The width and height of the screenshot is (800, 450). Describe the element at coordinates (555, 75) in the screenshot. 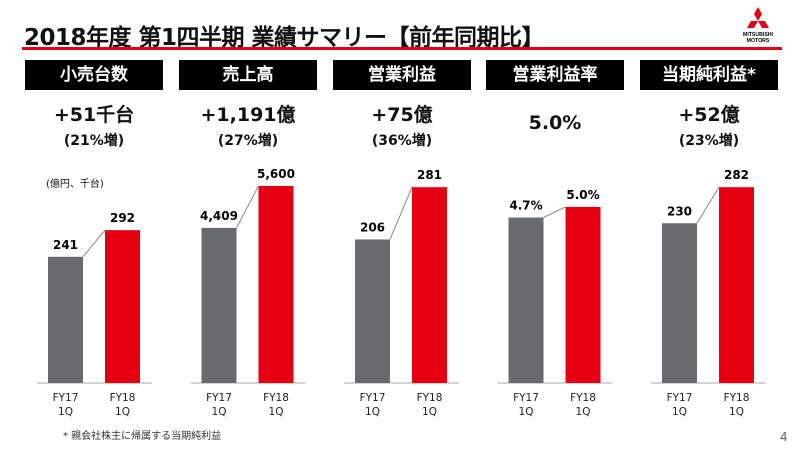

I see `panel-header: 営業利益率` at that location.